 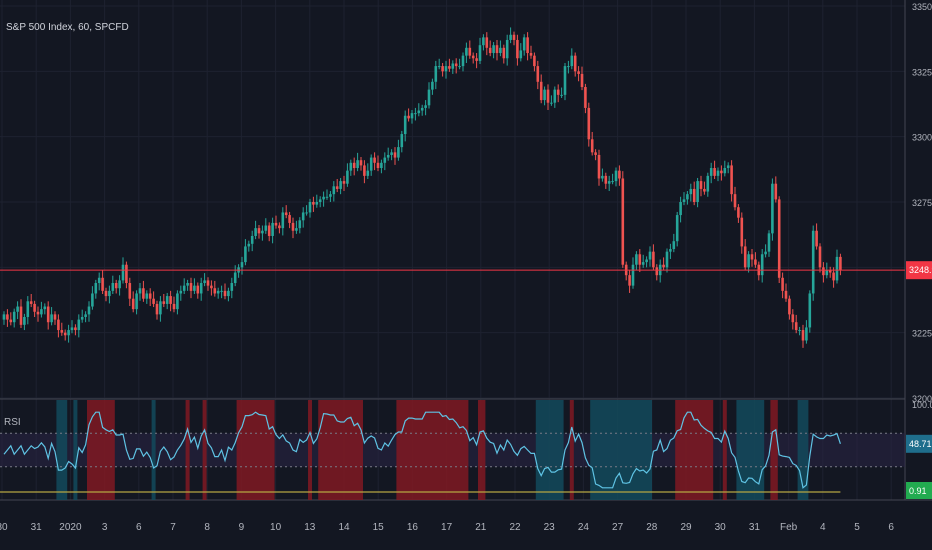 What do you see at coordinates (920, 444) in the screenshot?
I see `rsi-value-label: 48.71` at bounding box center [920, 444].